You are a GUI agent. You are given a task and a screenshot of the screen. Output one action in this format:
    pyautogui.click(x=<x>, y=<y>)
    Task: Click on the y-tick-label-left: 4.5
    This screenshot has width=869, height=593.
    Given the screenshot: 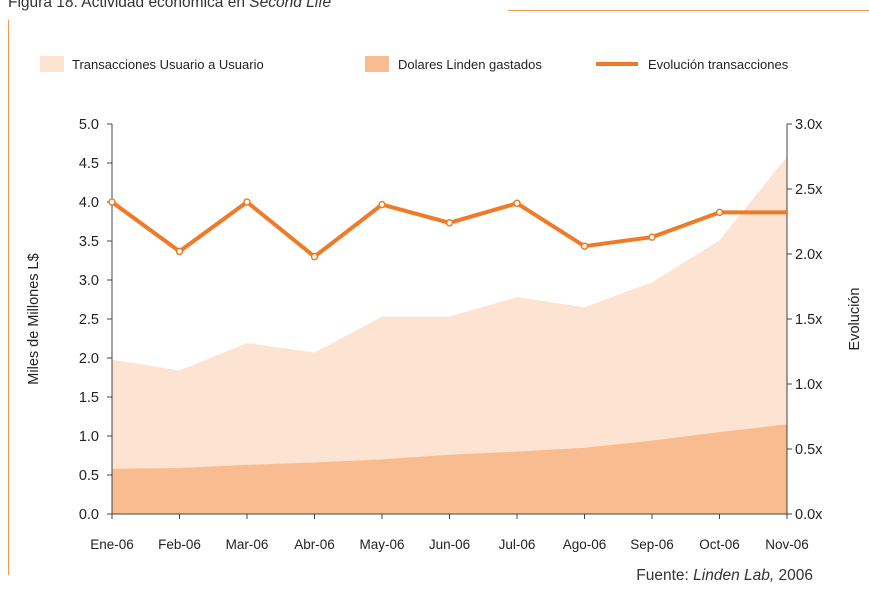 What is the action you would take?
    pyautogui.click(x=89, y=164)
    